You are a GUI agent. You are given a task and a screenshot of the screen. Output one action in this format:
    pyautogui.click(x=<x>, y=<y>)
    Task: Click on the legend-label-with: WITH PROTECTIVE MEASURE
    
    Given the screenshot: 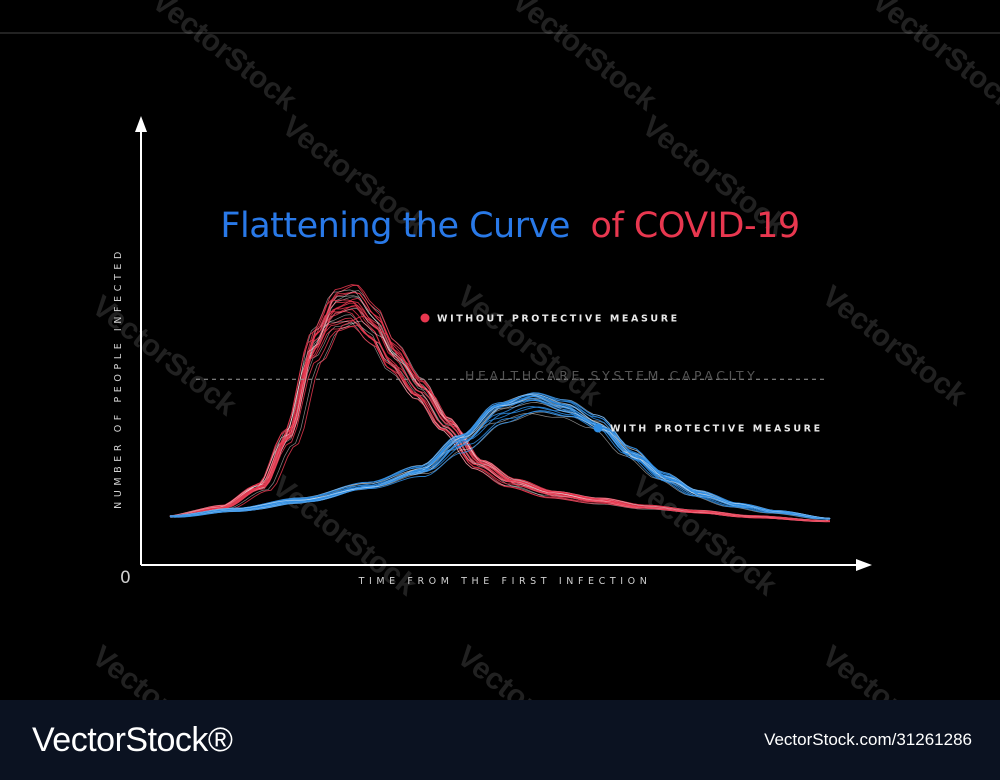 What is the action you would take?
    pyautogui.click(x=716, y=429)
    